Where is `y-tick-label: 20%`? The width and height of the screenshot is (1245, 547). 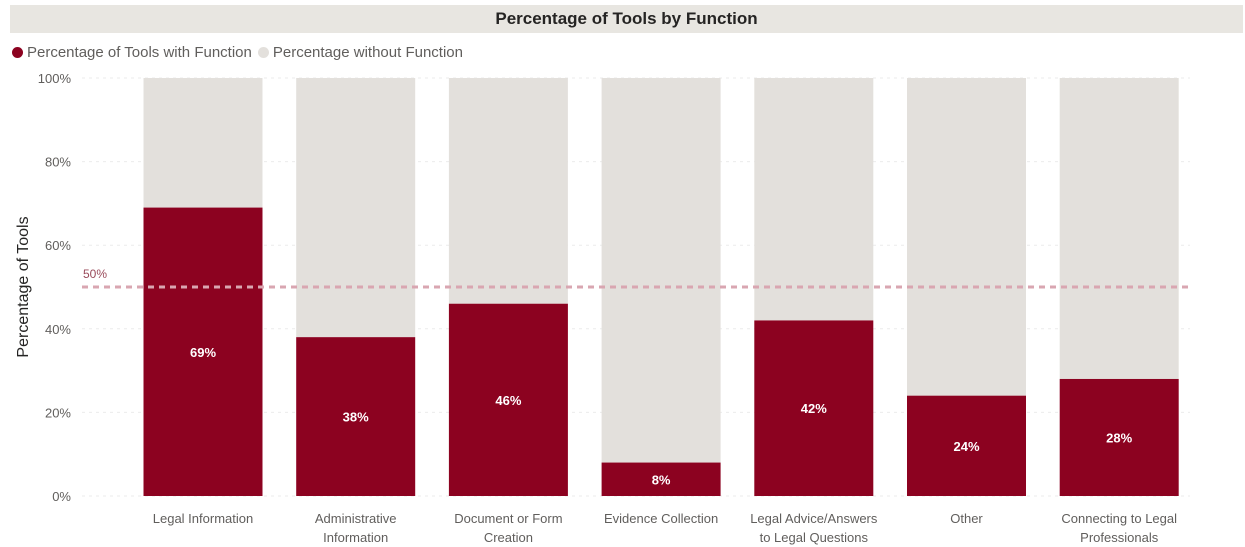
y-tick-label: 20% is located at coordinates (58, 412).